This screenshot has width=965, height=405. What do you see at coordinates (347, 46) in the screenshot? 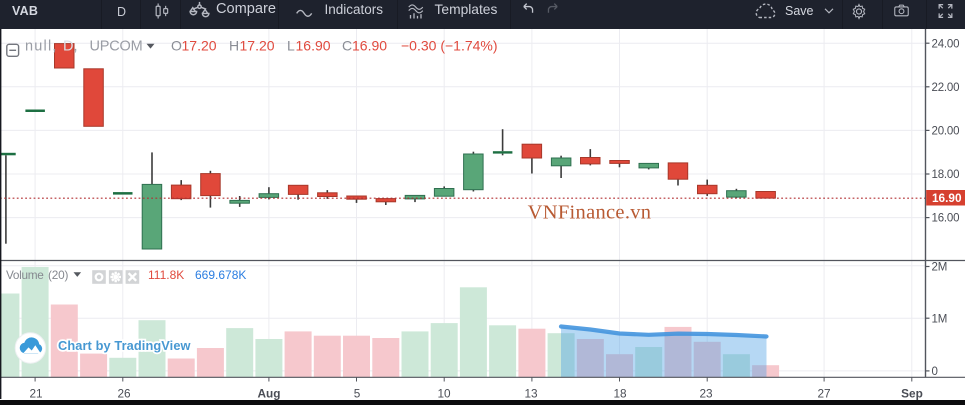
I see `svg-text: C` at bounding box center [347, 46].